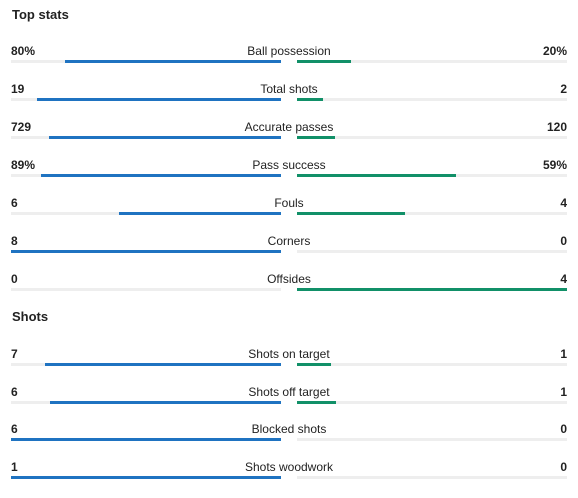  Describe the element at coordinates (18, 89) in the screenshot. I see `home-value: 19` at that location.